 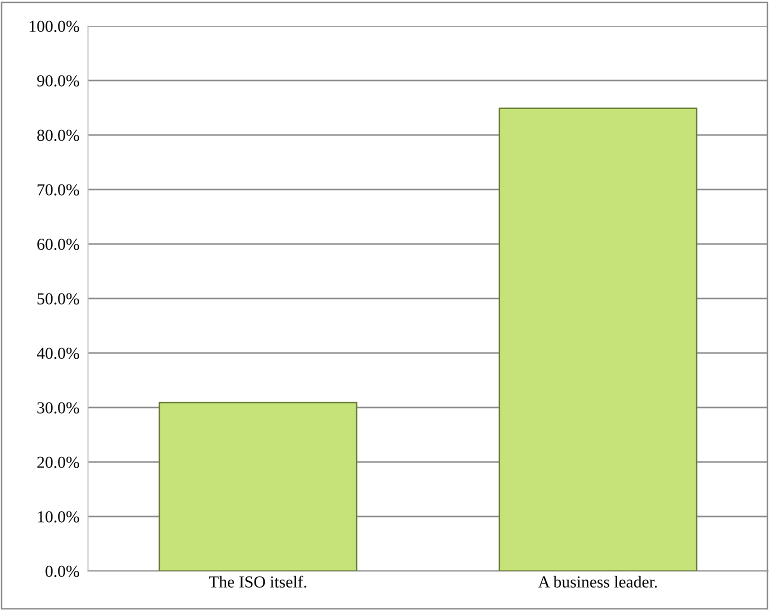 I want to click on x-tick-label: The ISO itself., so click(x=257, y=582).